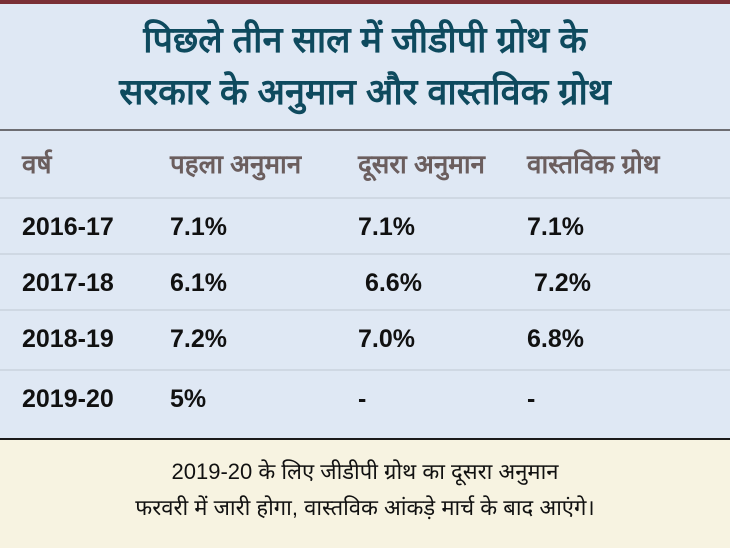  What do you see at coordinates (236, 164) in the screenshot?
I see `header-first-estimate: पहला अनुमान` at bounding box center [236, 164].